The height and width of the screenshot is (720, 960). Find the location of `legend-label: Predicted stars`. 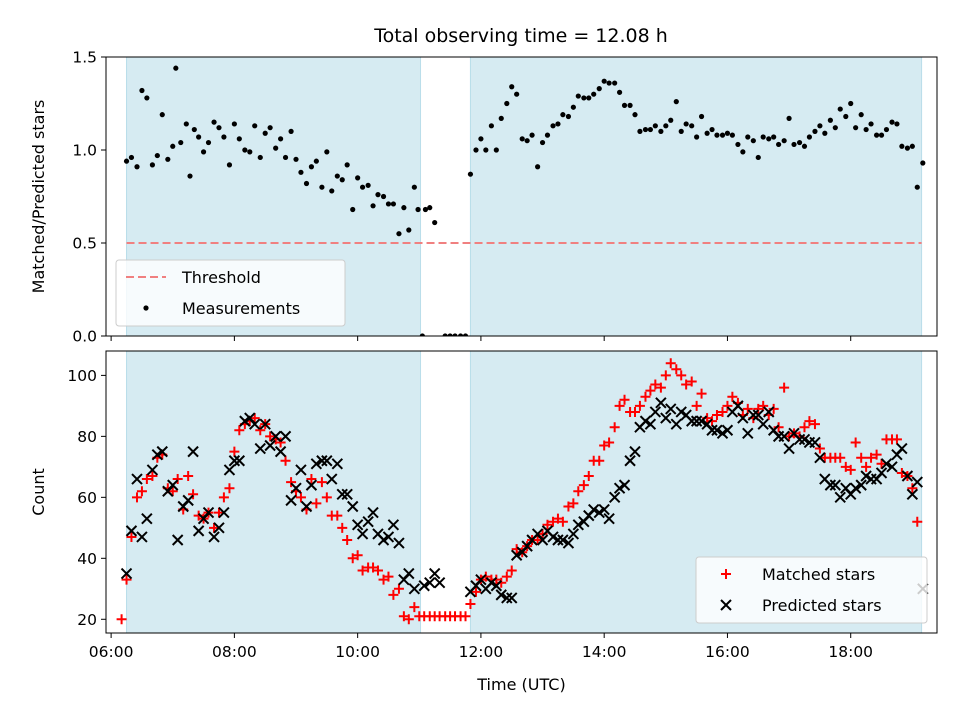

legend-label: Predicted stars is located at coordinates (822, 605).